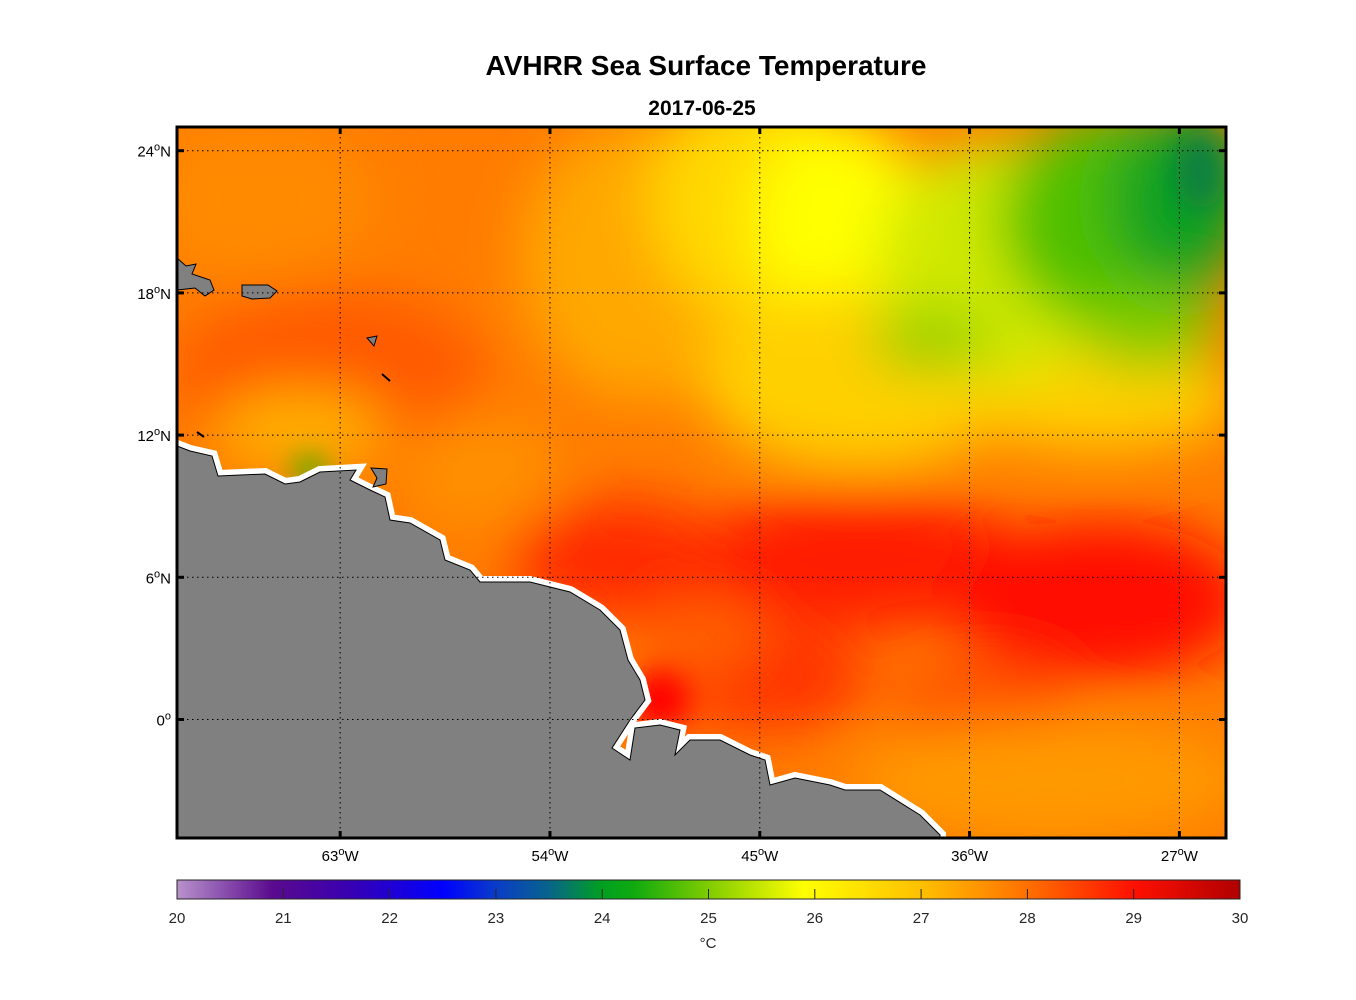  Describe the element at coordinates (814, 918) in the screenshot. I see `colorbar-tick-label: 26` at that location.